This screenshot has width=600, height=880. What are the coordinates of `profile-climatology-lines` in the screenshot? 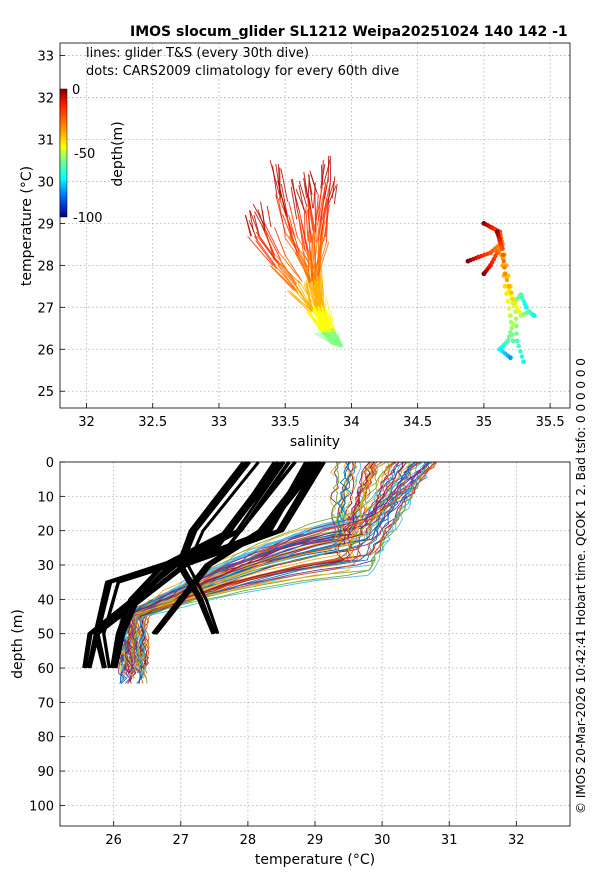 It's located at (204, 565).